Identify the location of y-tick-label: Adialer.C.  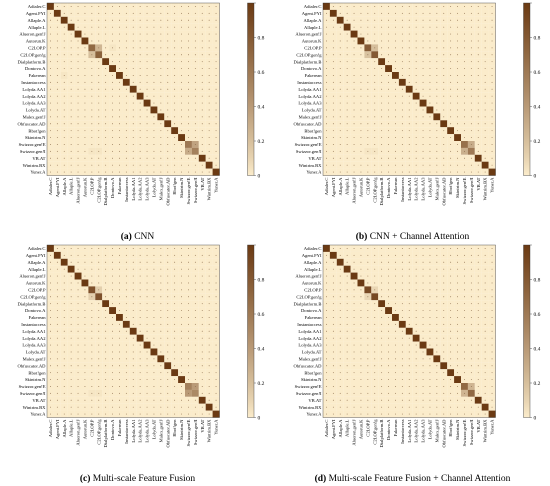
(313, 6).